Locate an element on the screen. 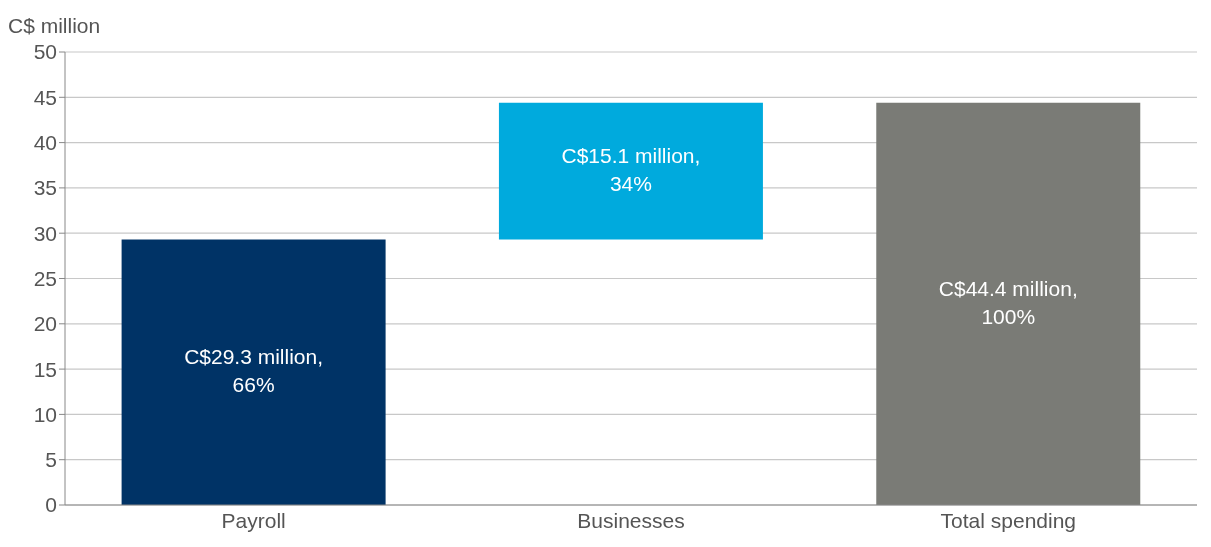  y-tick-label: 0 is located at coordinates (51, 505).